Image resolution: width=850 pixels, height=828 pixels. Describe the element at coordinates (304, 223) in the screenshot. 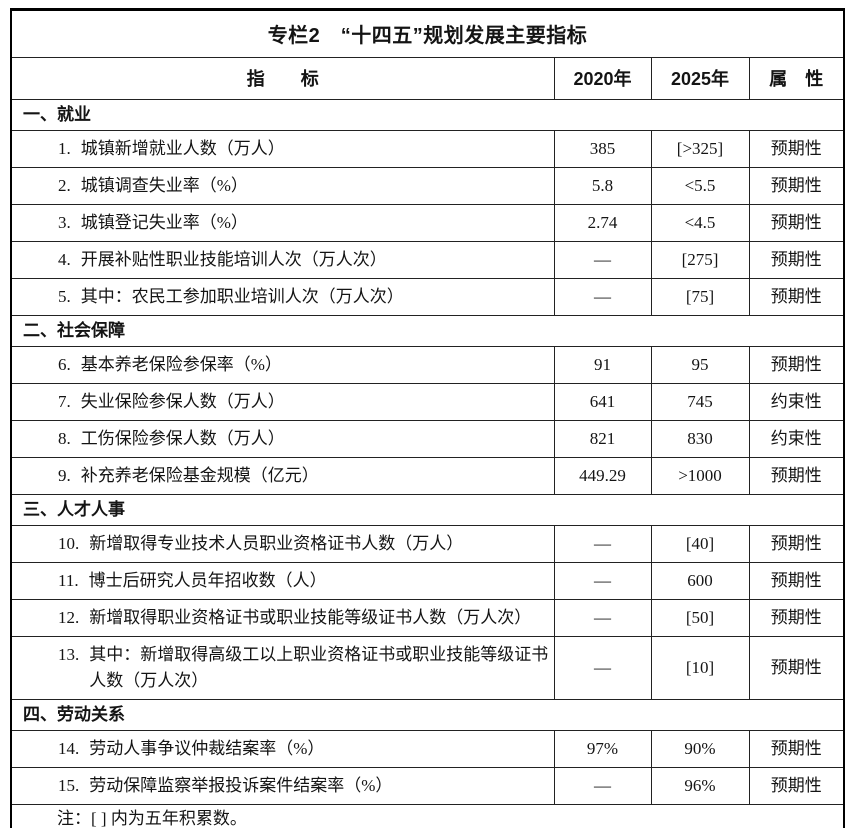

I see `indicator-wrap: 3. 城镇登记失业率（%）` at that location.